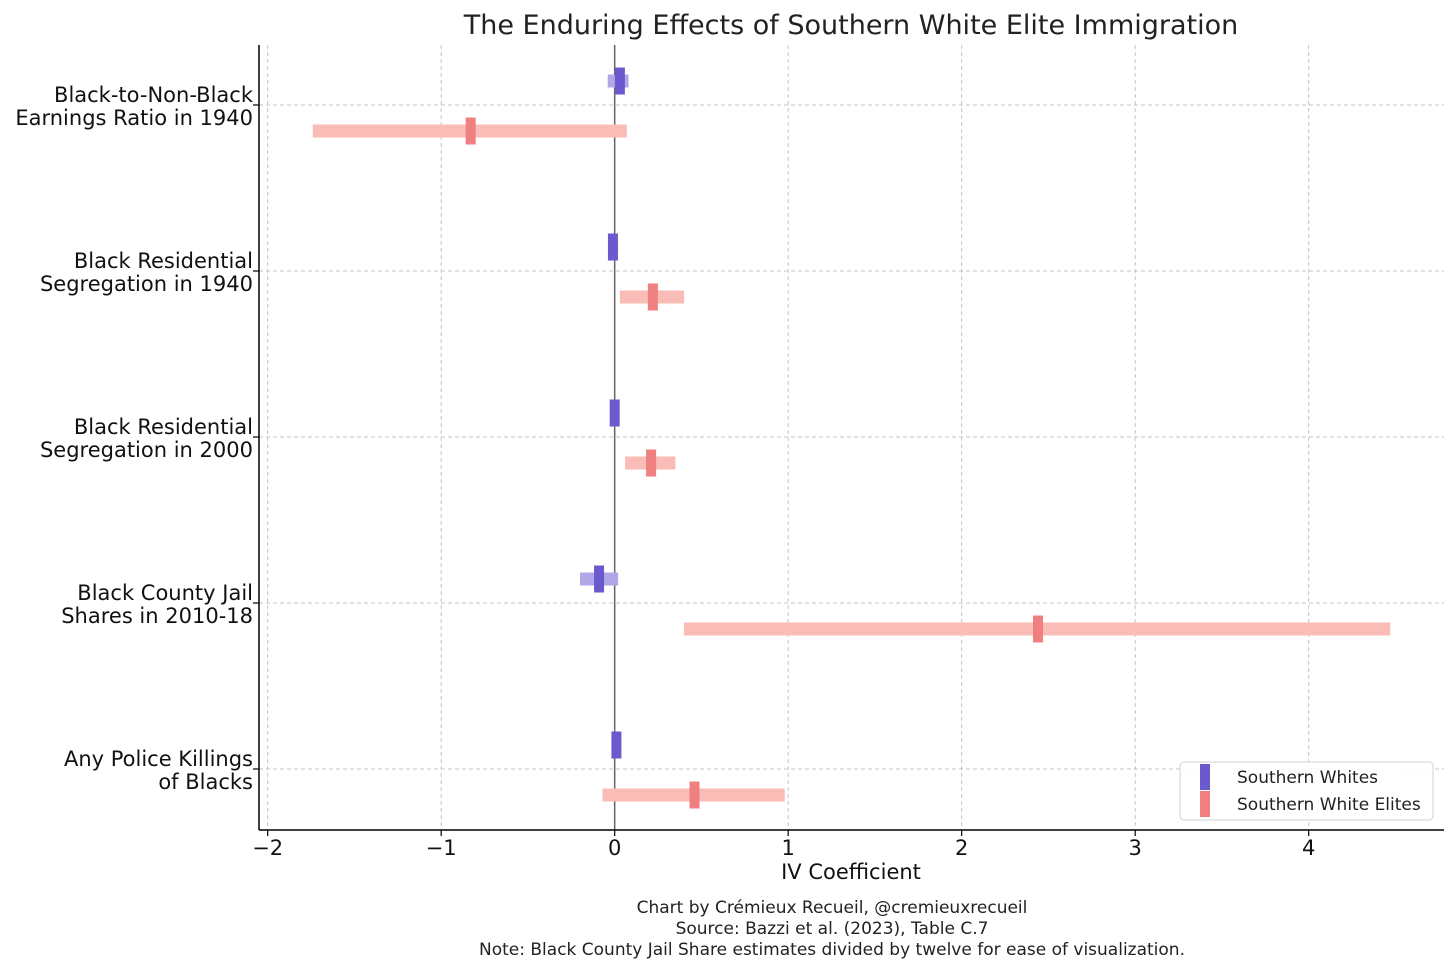  I want to click on legend-label: Southern Whites, so click(1307, 778).